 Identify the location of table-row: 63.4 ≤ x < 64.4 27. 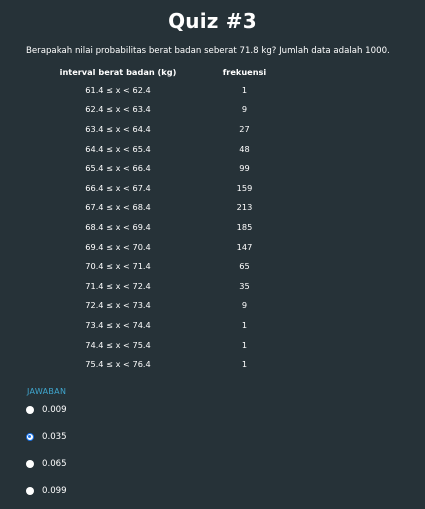
(183, 129).